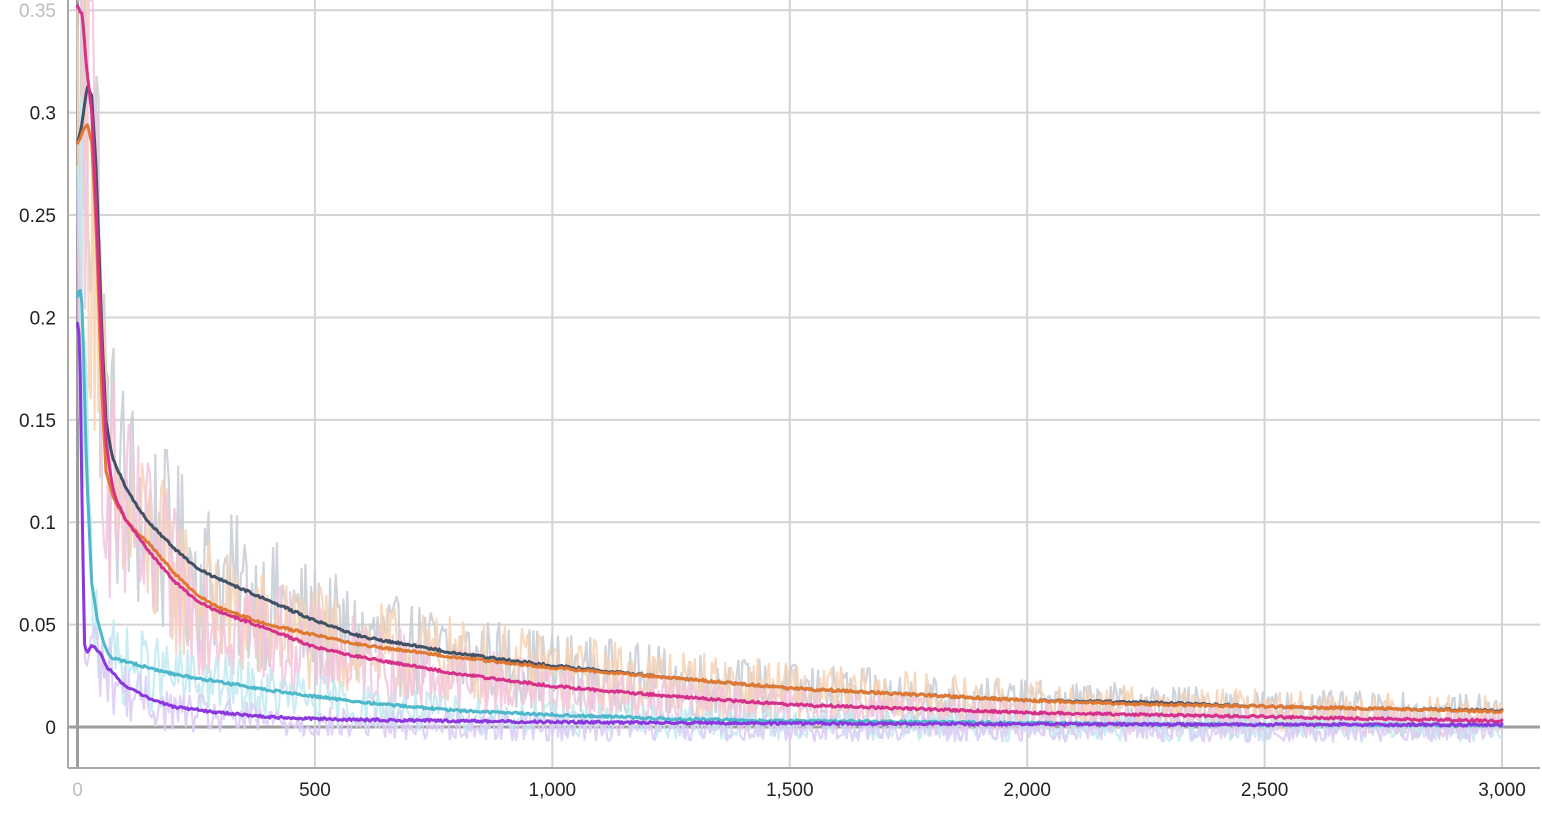  I want to click on x-tick-label: 0, so click(77, 790).